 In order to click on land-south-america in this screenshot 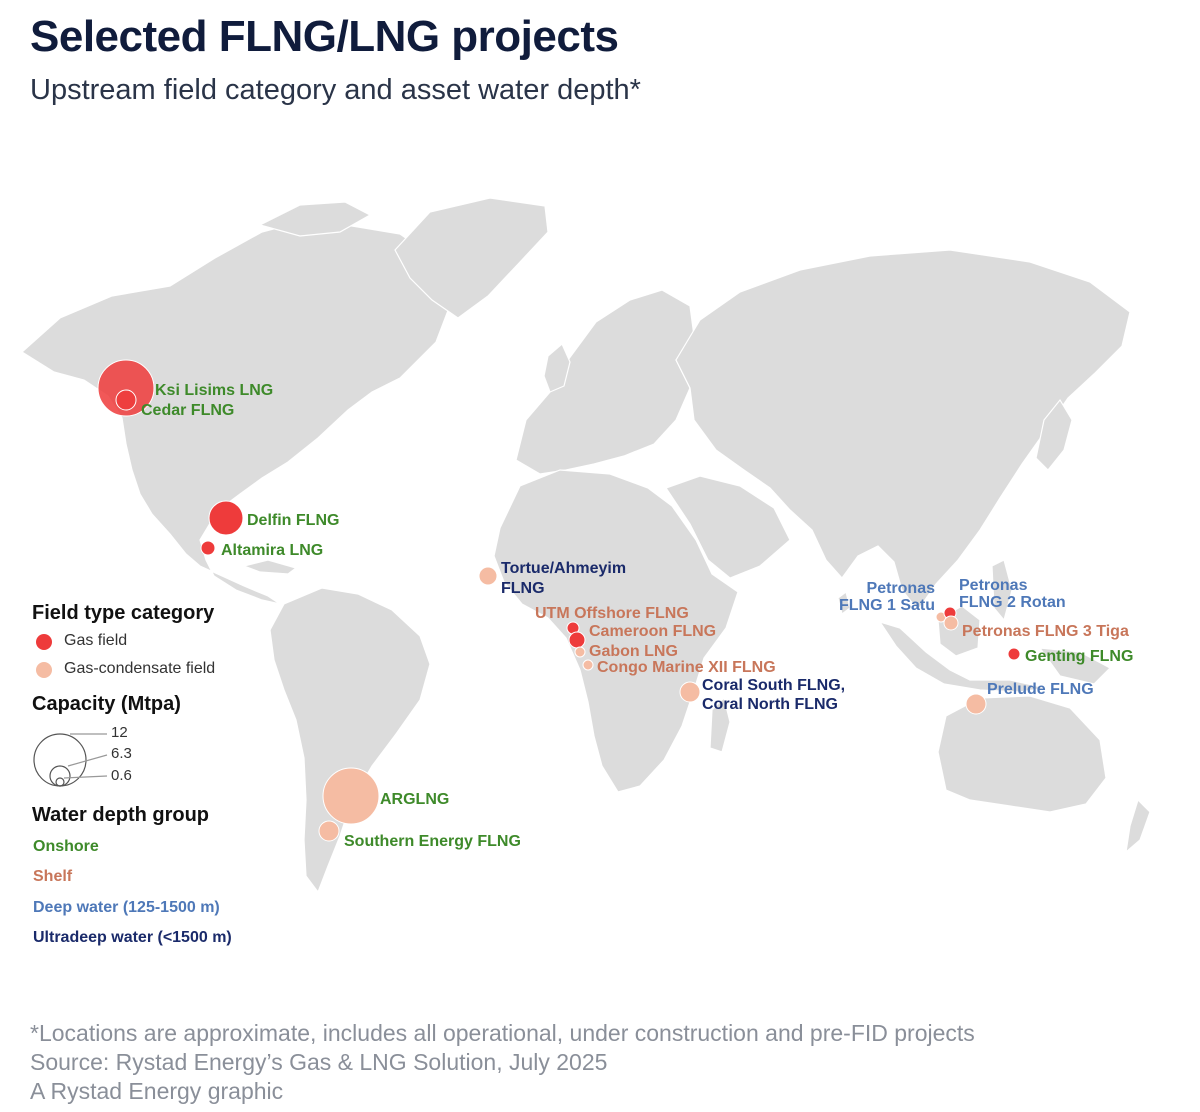, I will do `click(350, 740)`.